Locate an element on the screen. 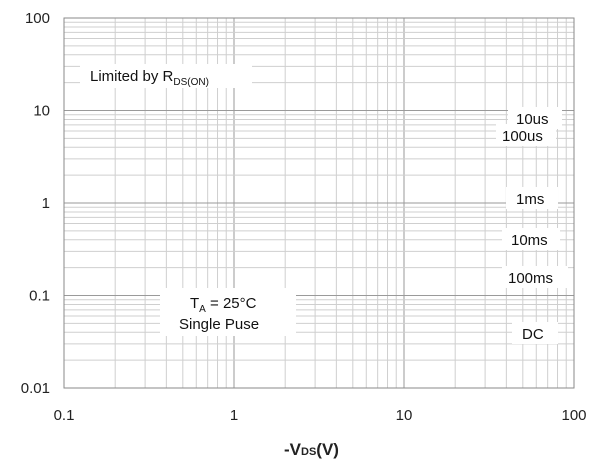 The width and height of the screenshot is (596, 466). pulse-label-box-10us is located at coordinates (535, 118).